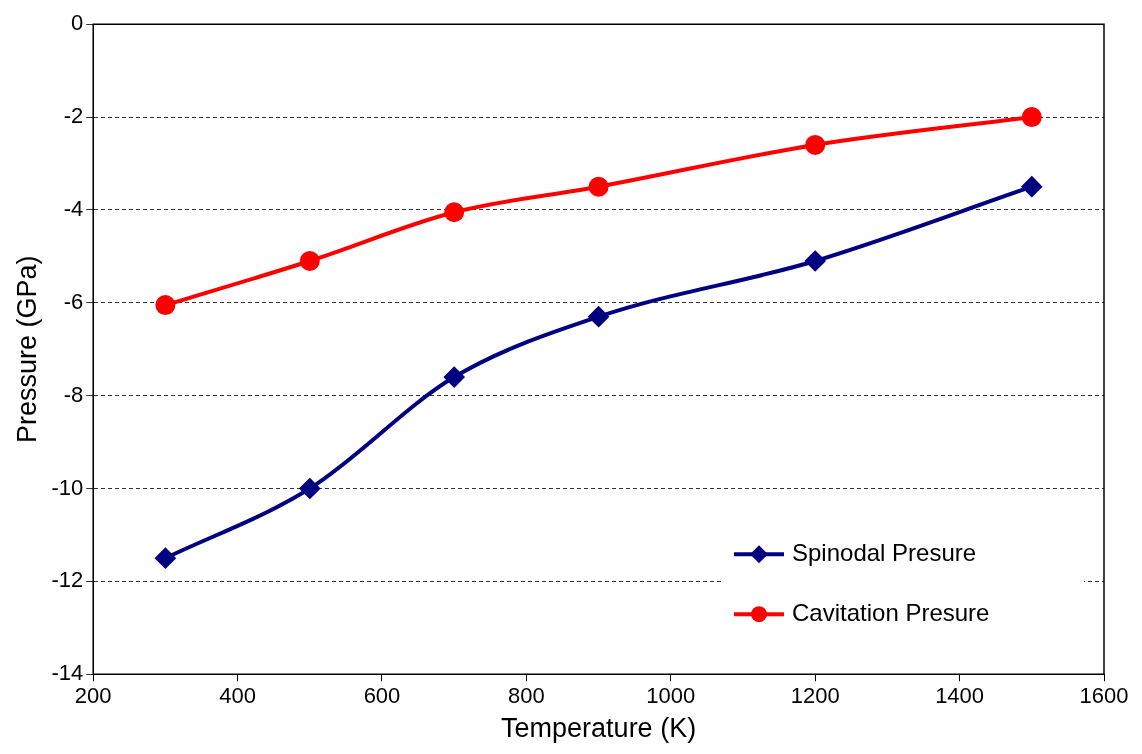 Image resolution: width=1142 pixels, height=754 pixels. I want to click on y-tick-label: -14, so click(67, 673).